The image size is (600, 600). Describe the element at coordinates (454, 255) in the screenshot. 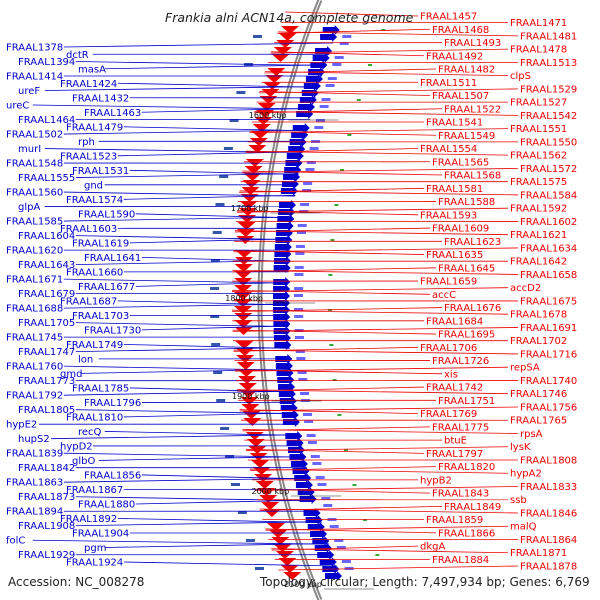

I see `right-gene-label: FRAAL1635` at that location.